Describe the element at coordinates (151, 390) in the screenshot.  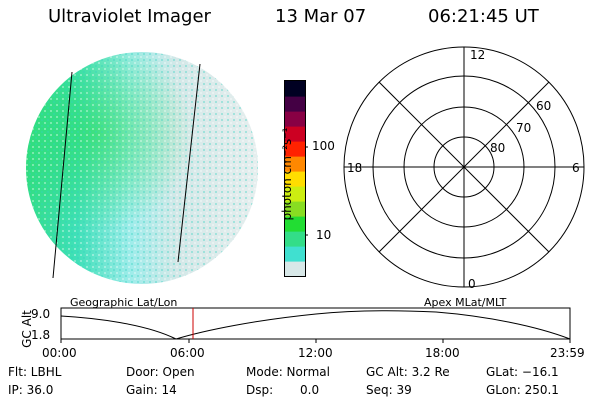
I see `gain-info: Gain: 14` at that location.